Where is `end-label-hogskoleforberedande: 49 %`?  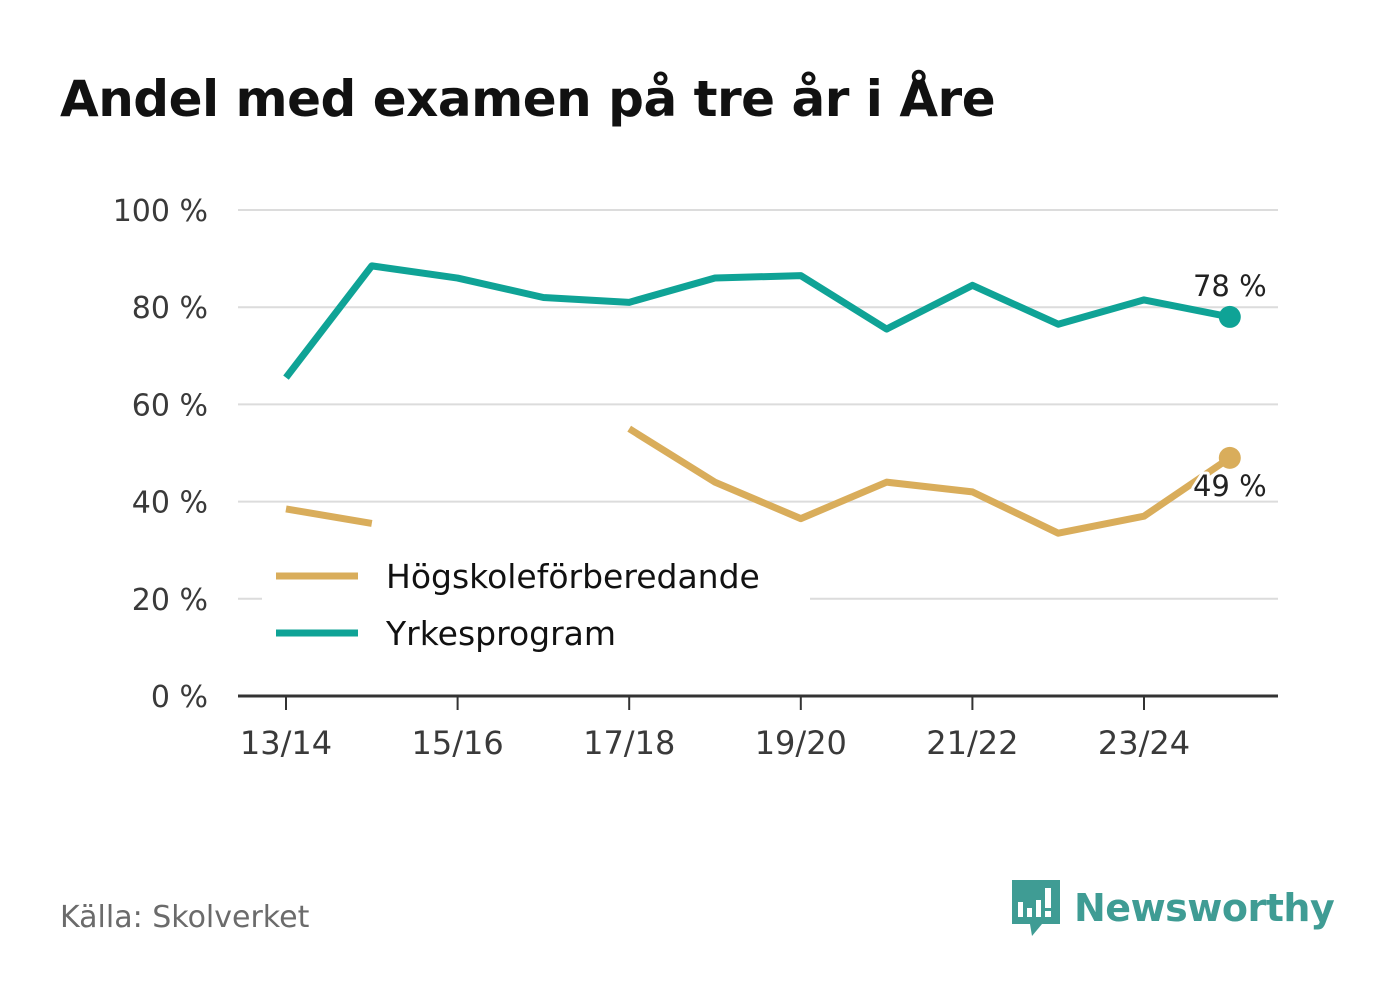 end-label-hogskoleforberedande: 49 % is located at coordinates (1230, 486).